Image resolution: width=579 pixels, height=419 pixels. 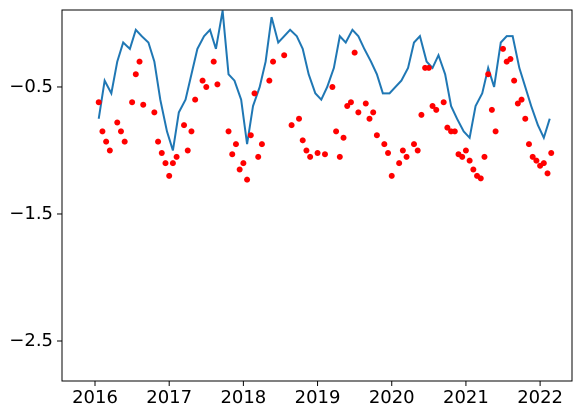 I want to click on x-tick-label: 2019, so click(x=318, y=397).